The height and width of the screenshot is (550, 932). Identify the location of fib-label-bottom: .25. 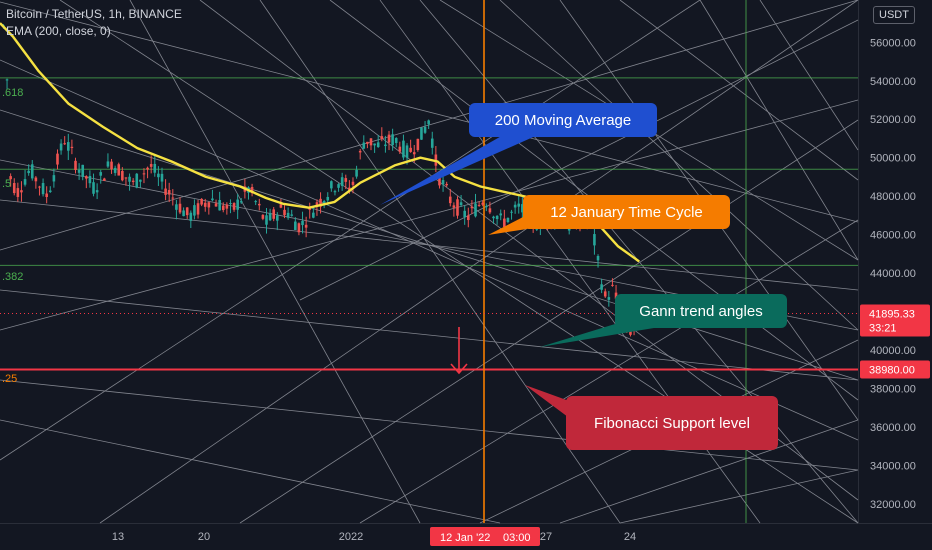
(10, 379).